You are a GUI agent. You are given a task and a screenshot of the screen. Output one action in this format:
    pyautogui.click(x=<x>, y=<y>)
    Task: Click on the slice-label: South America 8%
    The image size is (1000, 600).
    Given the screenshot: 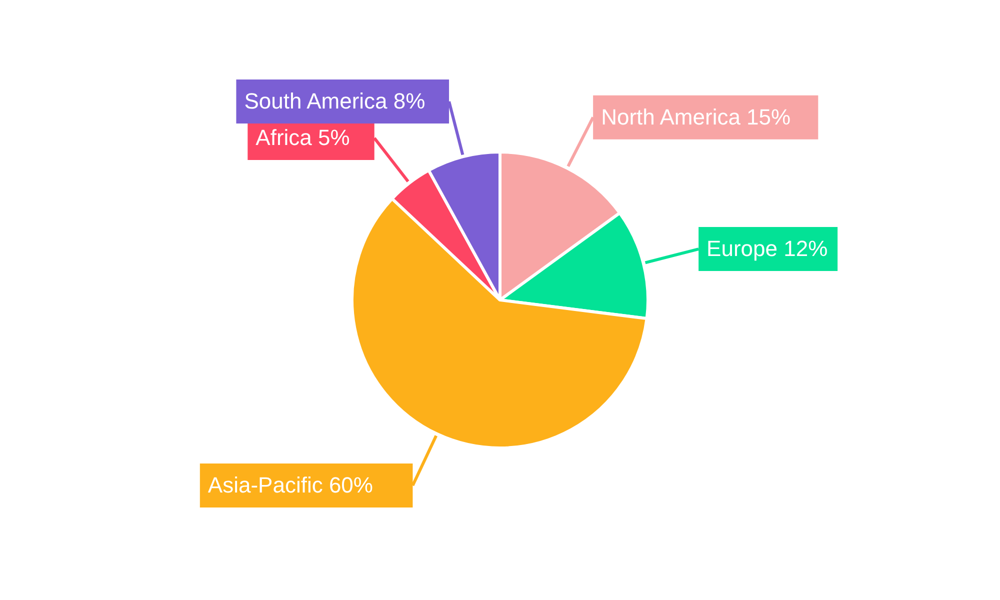 What is the action you would take?
    pyautogui.click(x=335, y=101)
    